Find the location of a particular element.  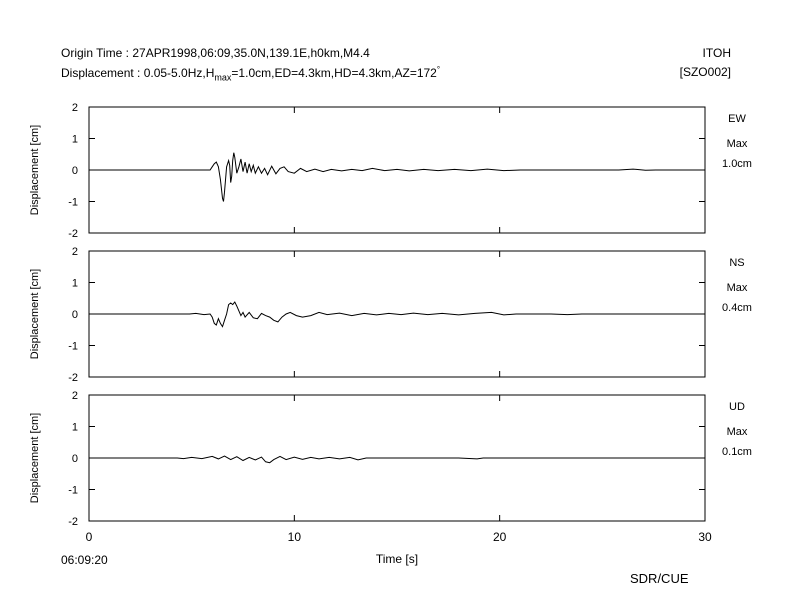

x-tick-label: 30 is located at coordinates (705, 537).